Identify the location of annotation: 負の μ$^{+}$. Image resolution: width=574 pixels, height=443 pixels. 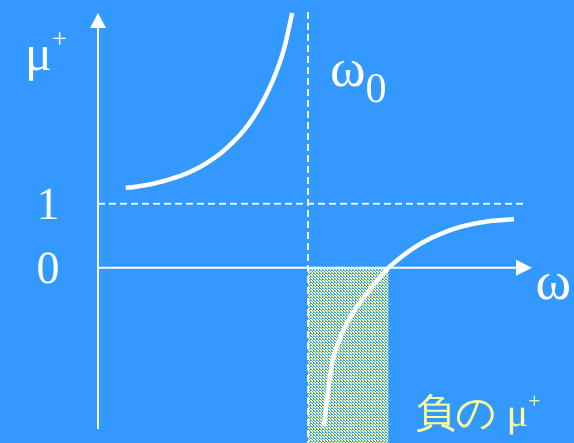
(478, 411).